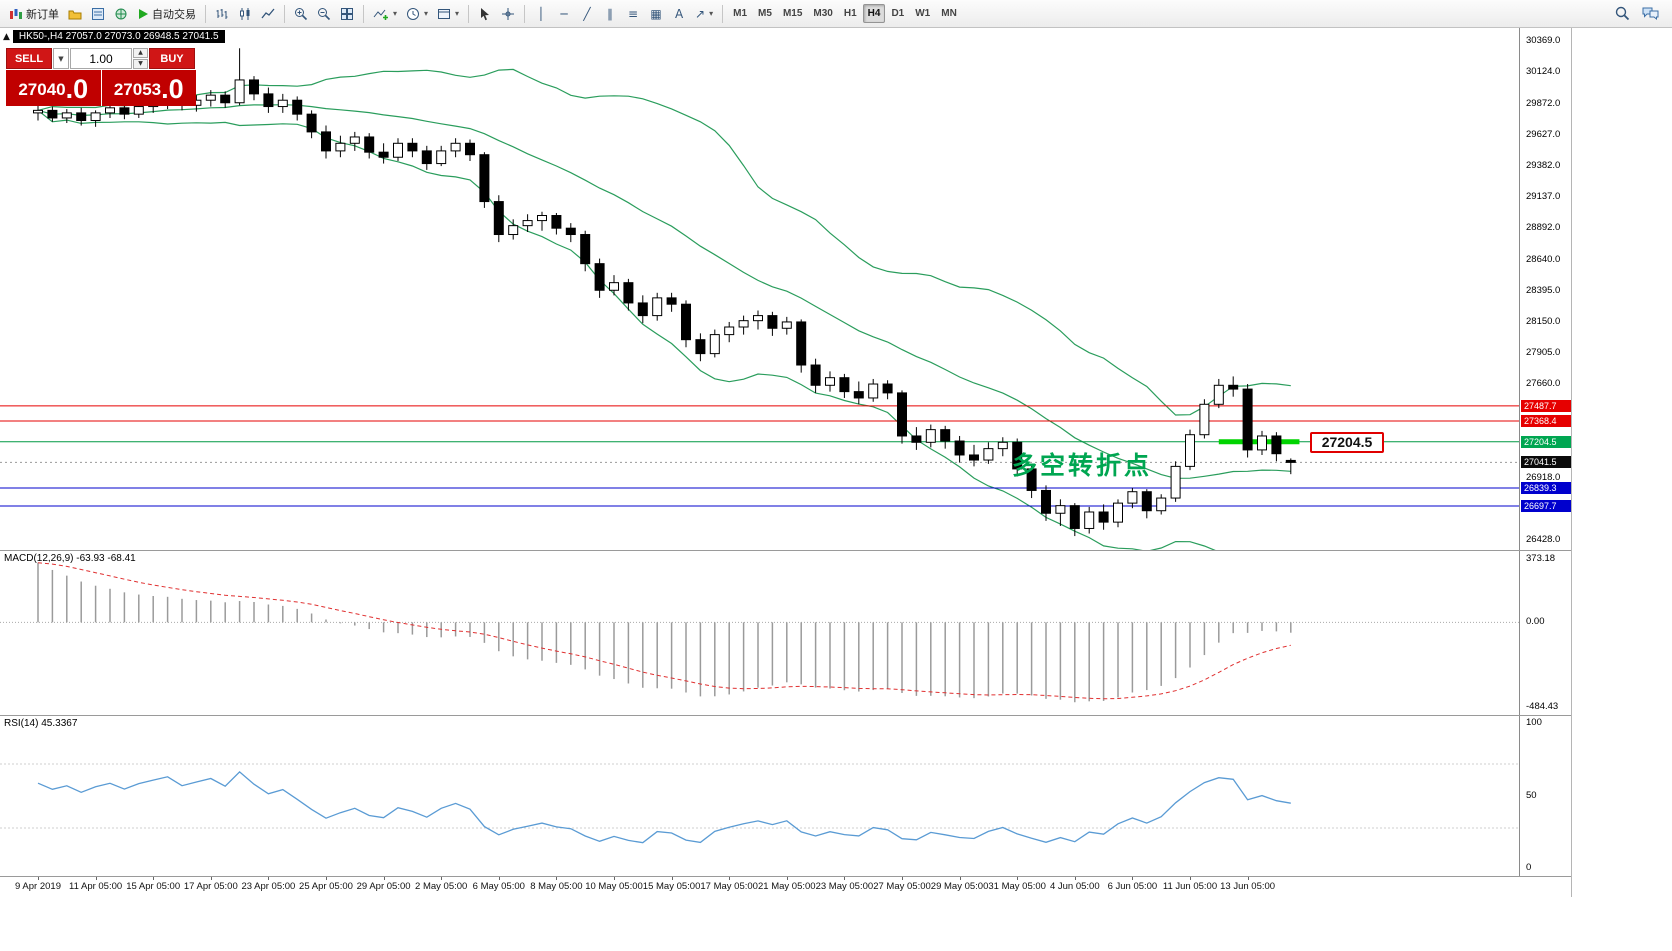 The image size is (1672, 951). I want to click on zoom-in-button, so click(301, 14).